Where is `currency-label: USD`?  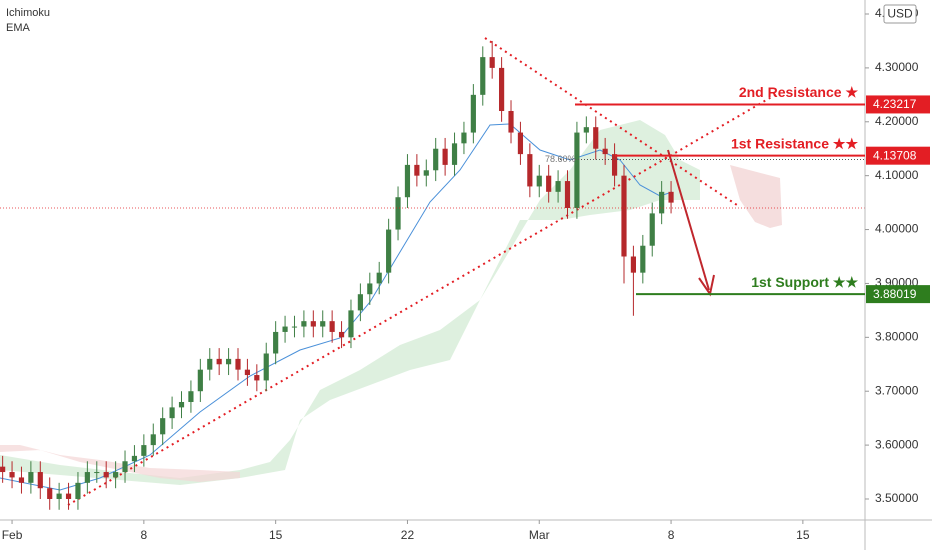
currency-label: USD is located at coordinates (900, 14).